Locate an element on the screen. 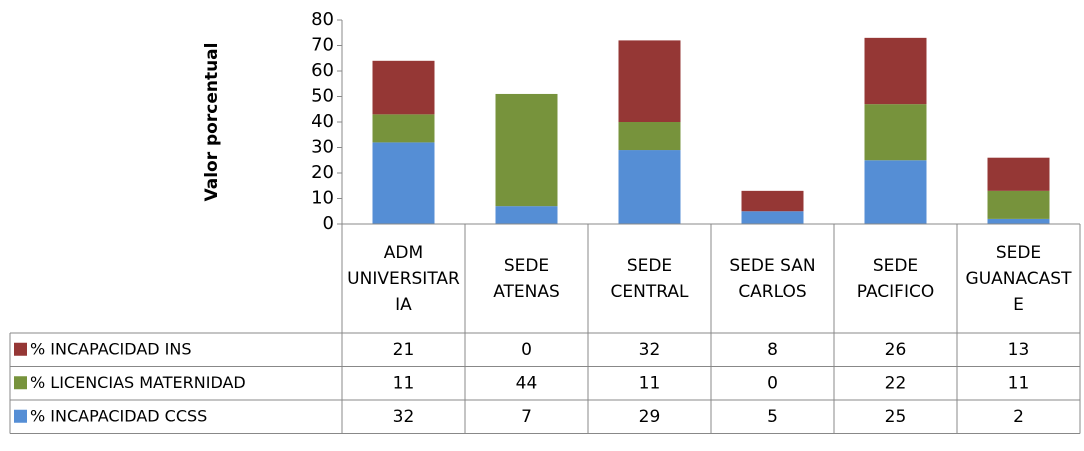  category-cell: SEDE PACIFICO is located at coordinates (895, 278).